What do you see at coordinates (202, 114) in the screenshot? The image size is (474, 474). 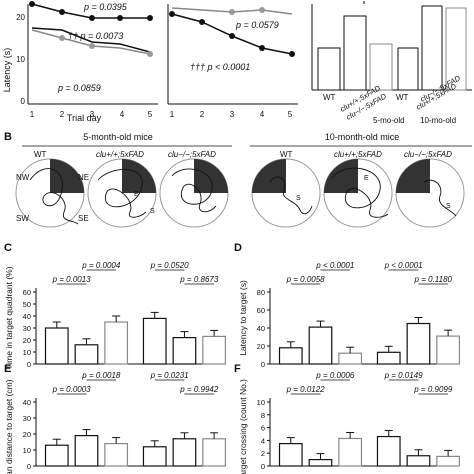 I see `x-tick-label: 2` at bounding box center [202, 114].